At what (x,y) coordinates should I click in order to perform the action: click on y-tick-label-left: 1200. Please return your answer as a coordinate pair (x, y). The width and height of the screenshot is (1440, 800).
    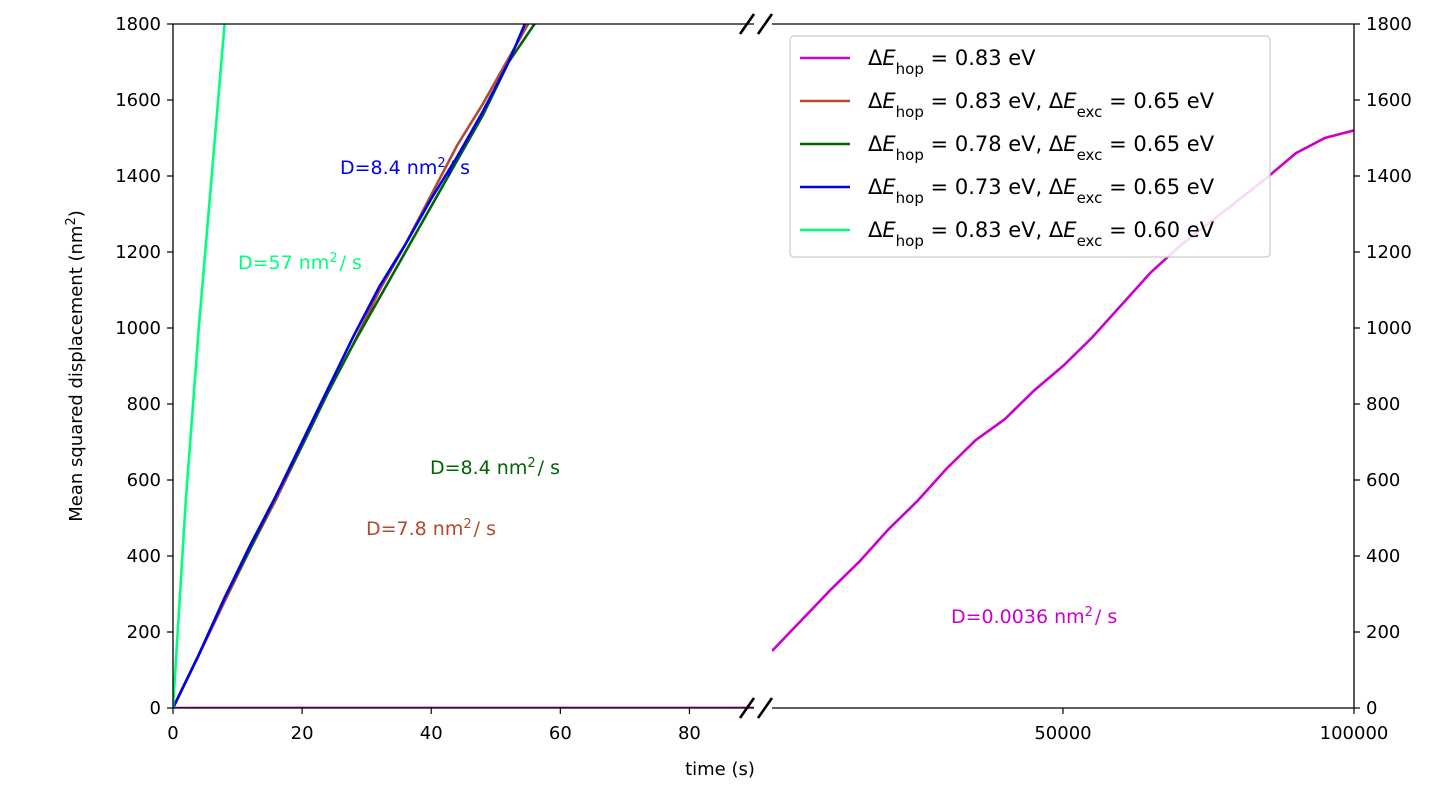
    Looking at the image, I should click on (138, 252).